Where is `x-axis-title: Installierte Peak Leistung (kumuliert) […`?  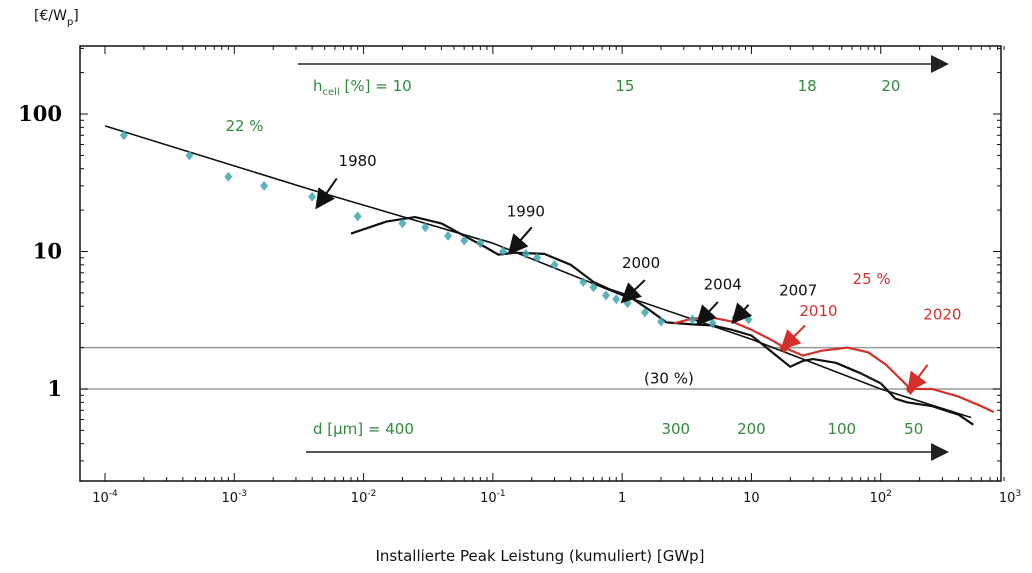
x-axis-title: Installierte Peak Leistung (kumuliert) [… is located at coordinates (539, 556).